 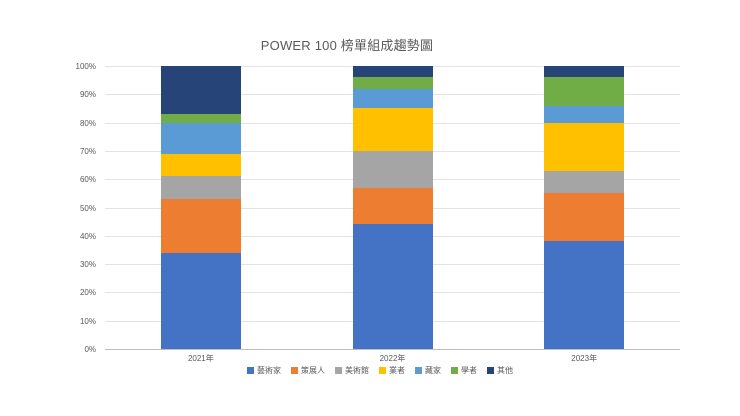 I want to click on legend-item: 藝術家, so click(x=264, y=370).